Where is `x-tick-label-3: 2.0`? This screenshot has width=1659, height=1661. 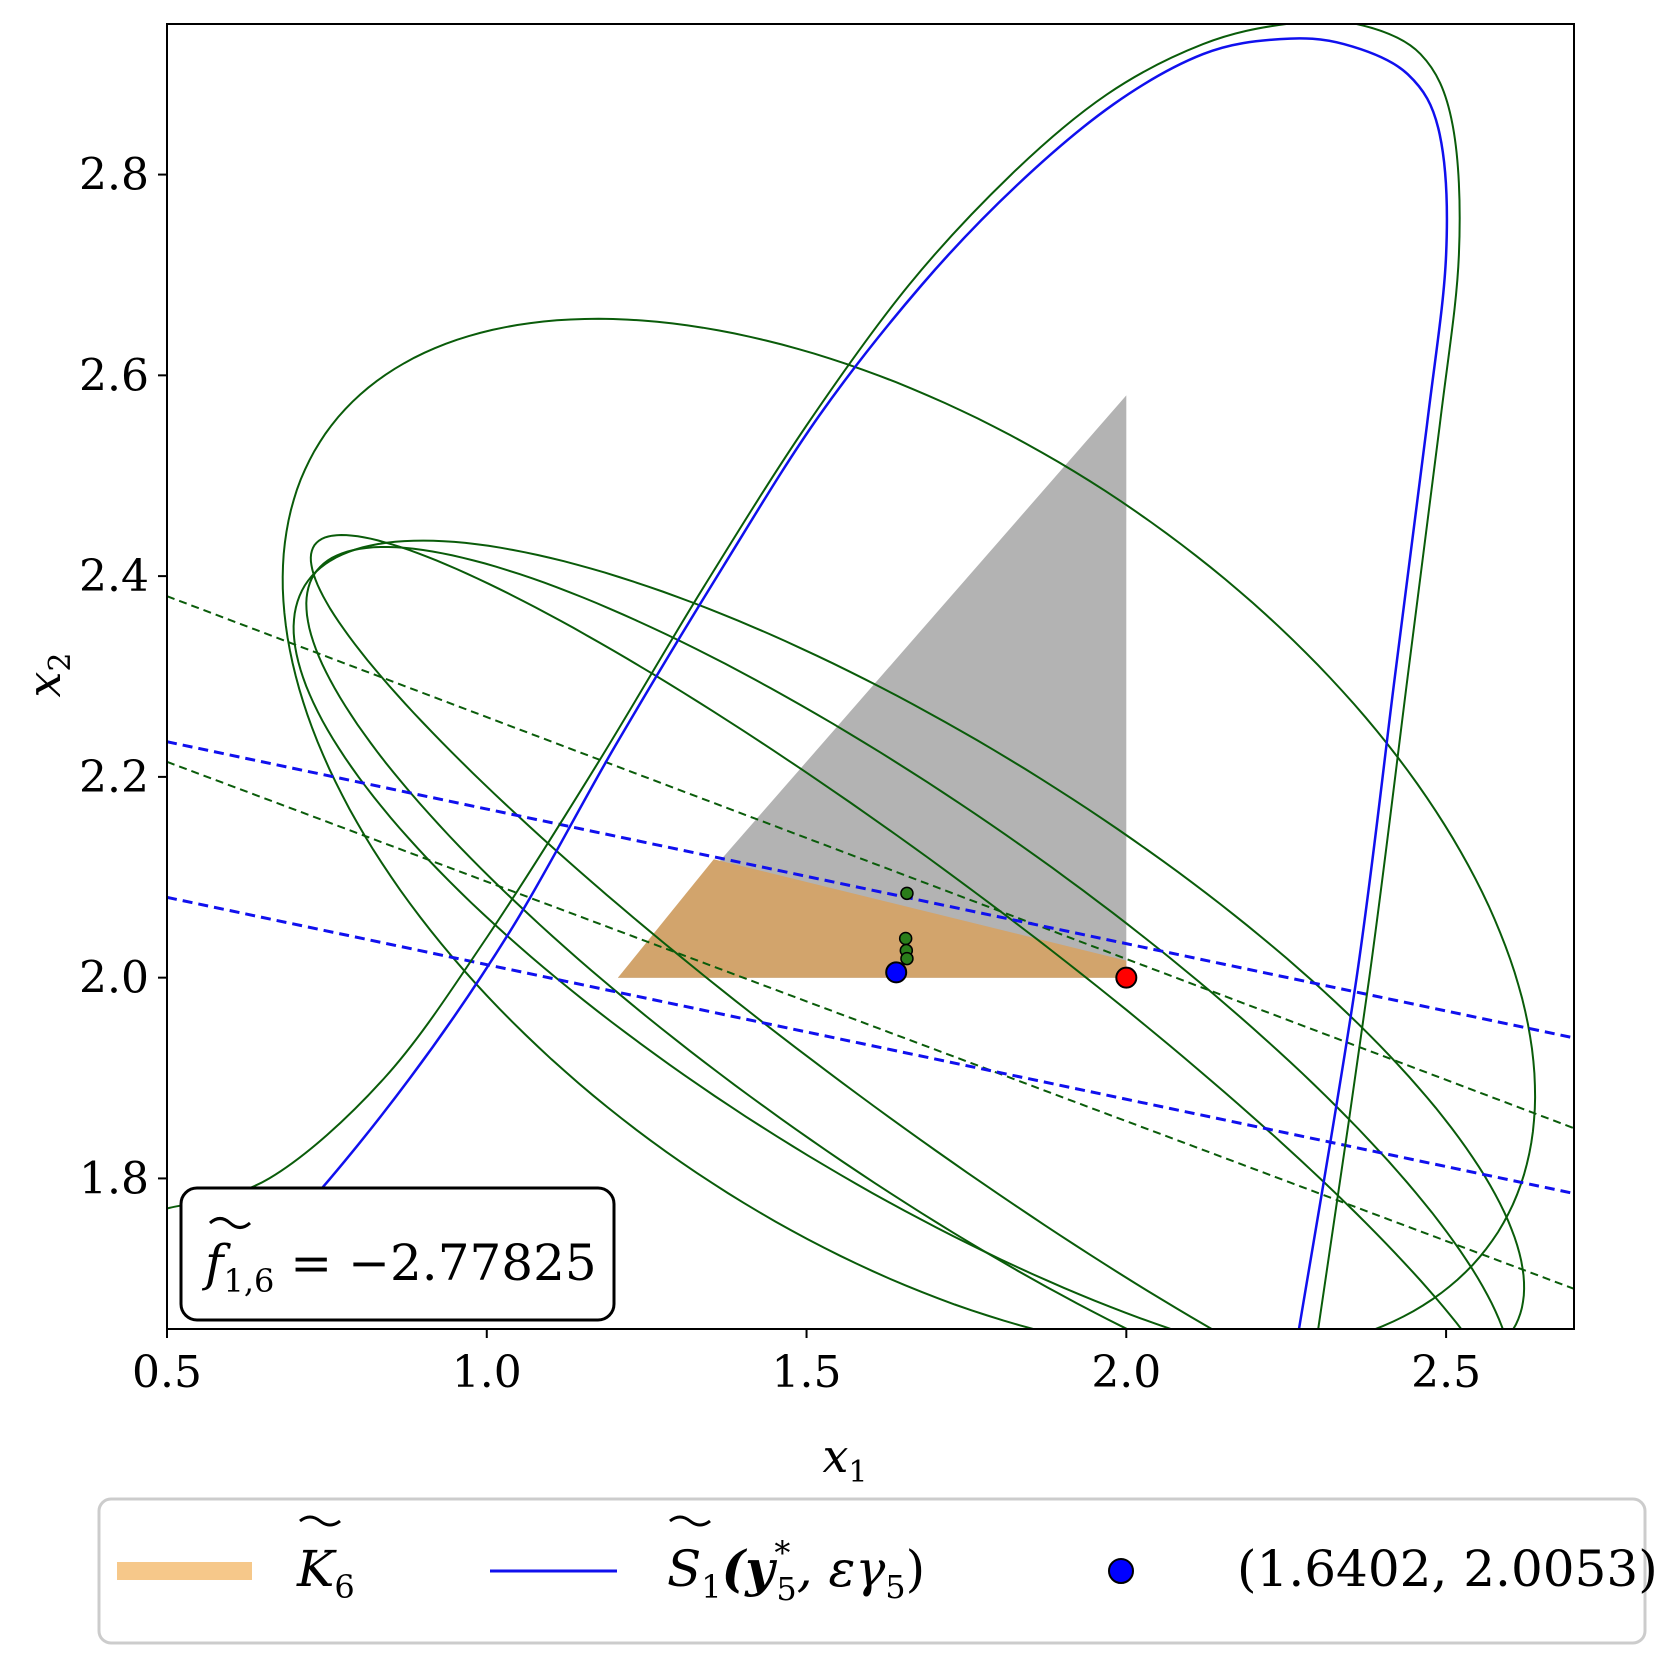
x-tick-label-3: 2.0 is located at coordinates (1126, 1372).